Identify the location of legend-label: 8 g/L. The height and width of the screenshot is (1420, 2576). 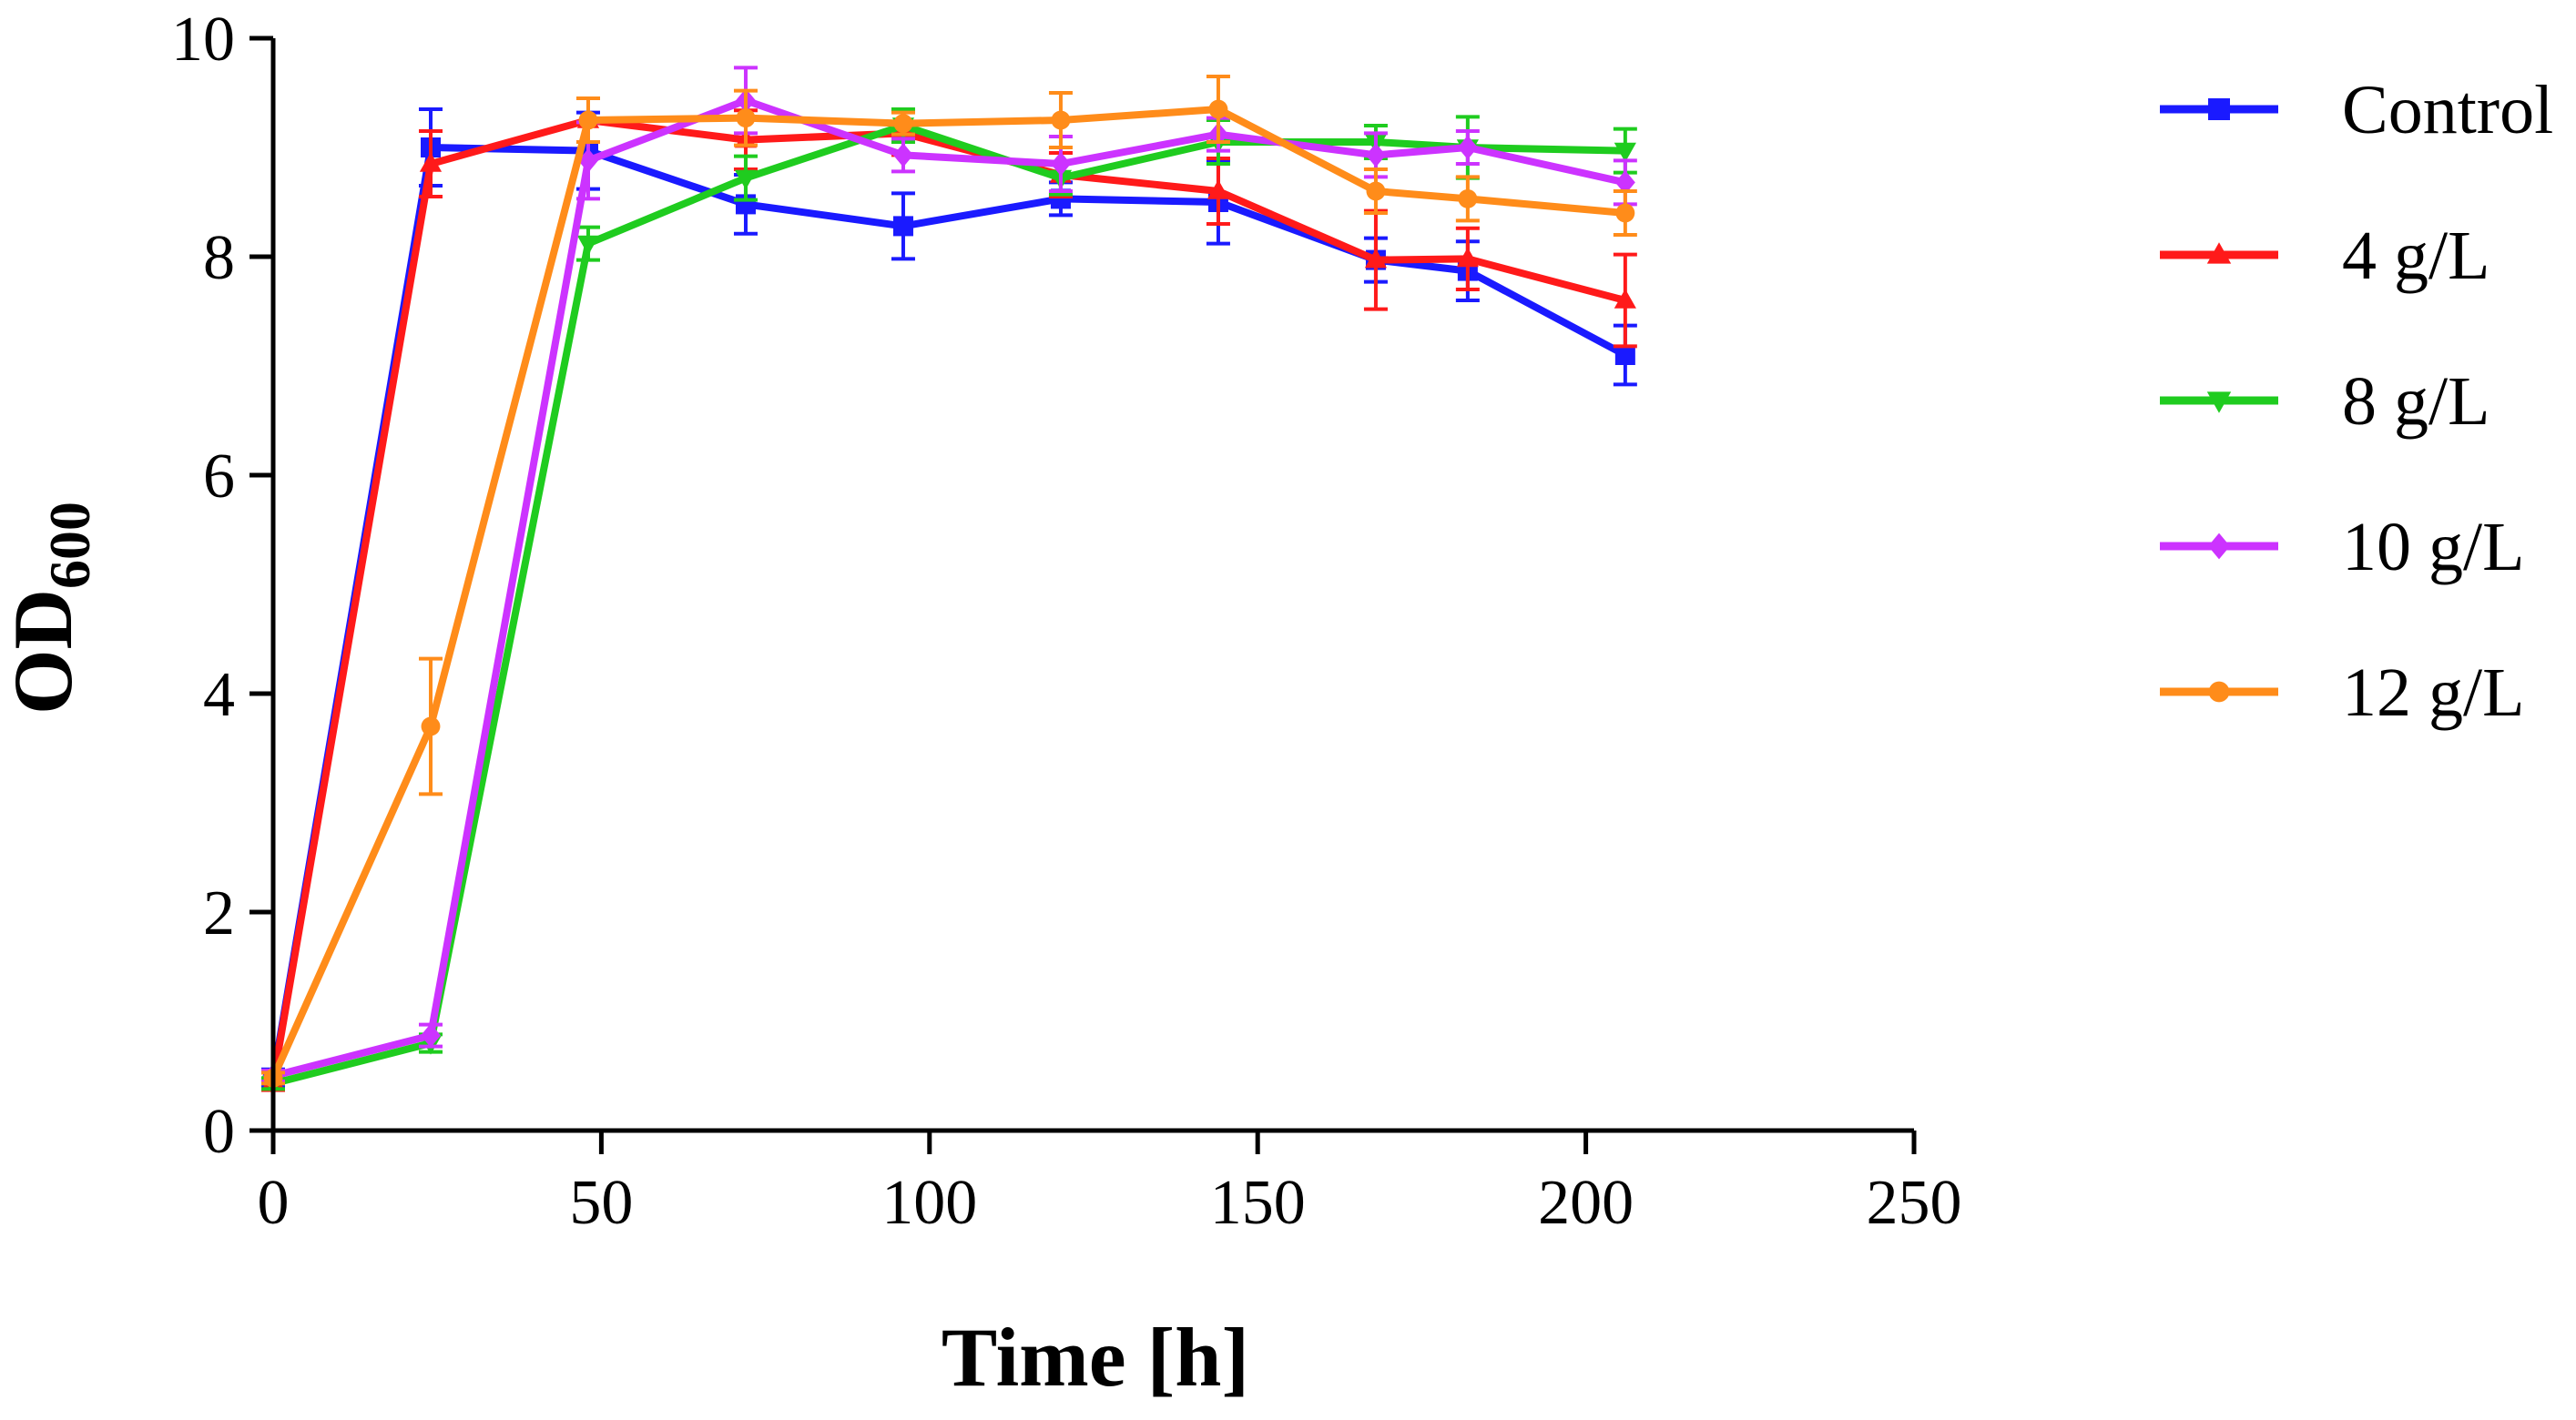
(2416, 402).